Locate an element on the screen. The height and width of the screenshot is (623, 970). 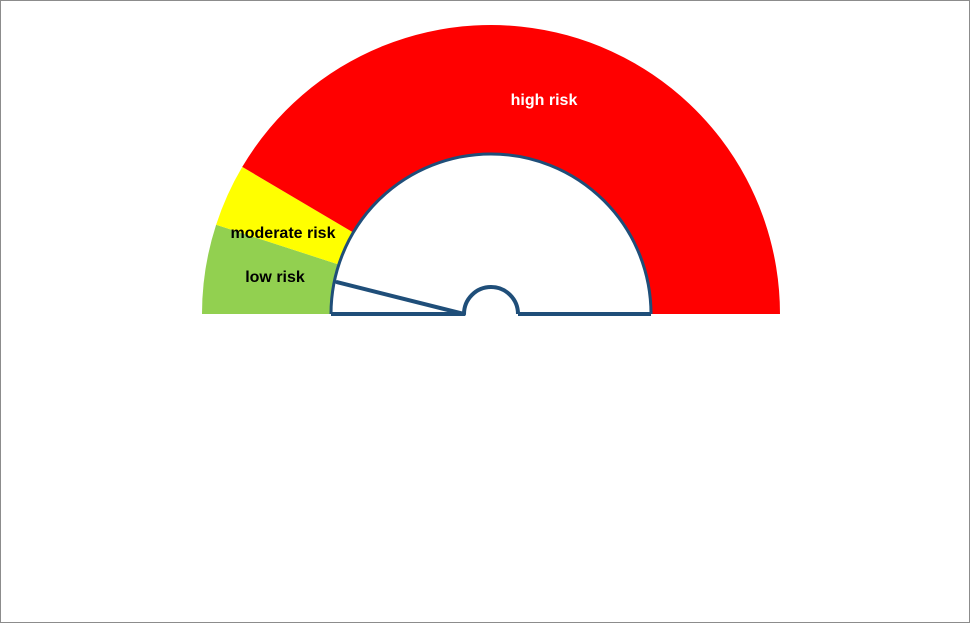
gauge-labels: low risk moderate risk high risk is located at coordinates (404, 189).